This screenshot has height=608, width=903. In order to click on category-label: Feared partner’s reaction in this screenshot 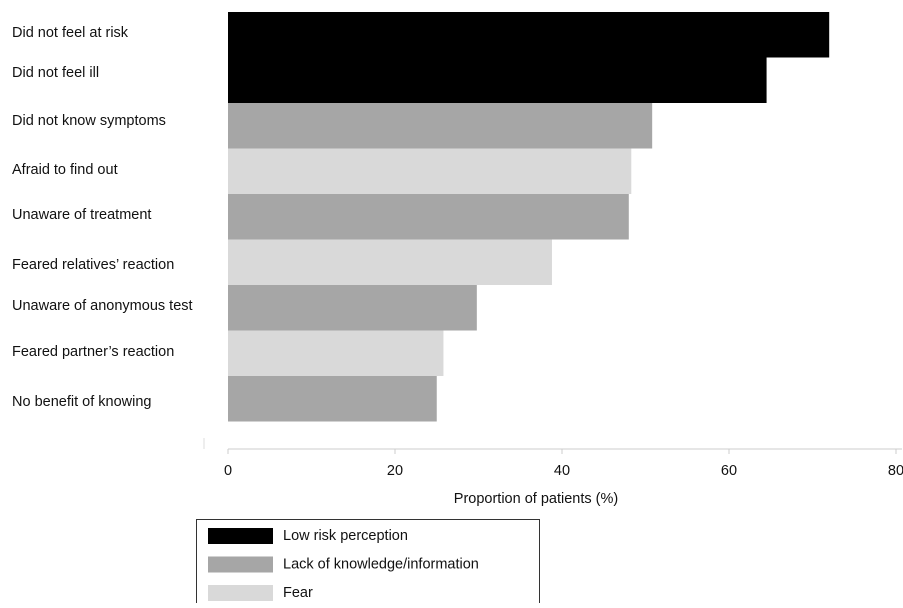, I will do `click(93, 352)`.